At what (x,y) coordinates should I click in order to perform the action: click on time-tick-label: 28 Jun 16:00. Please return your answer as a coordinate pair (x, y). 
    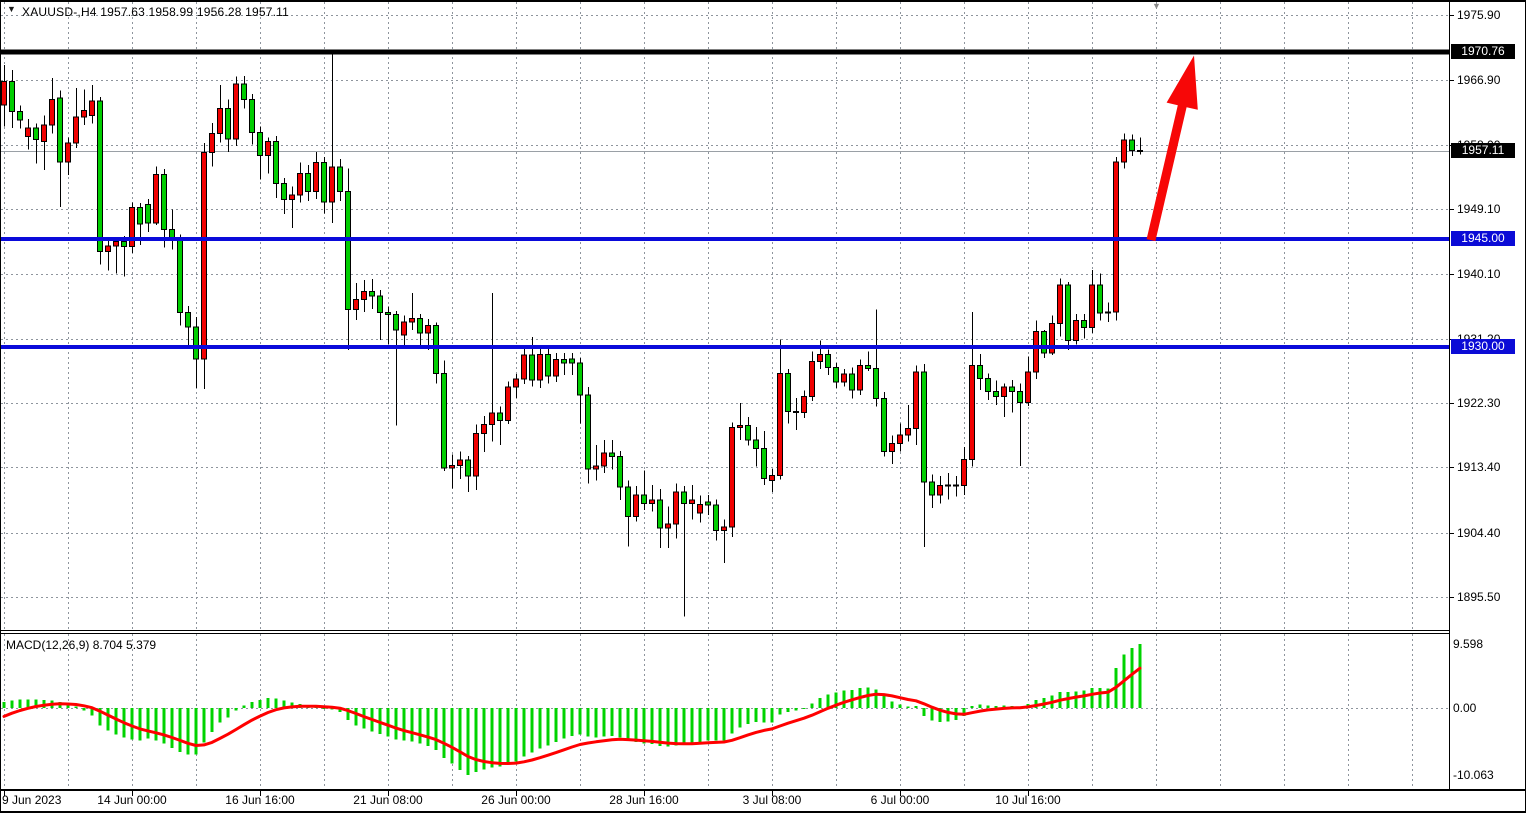
    Looking at the image, I should click on (644, 800).